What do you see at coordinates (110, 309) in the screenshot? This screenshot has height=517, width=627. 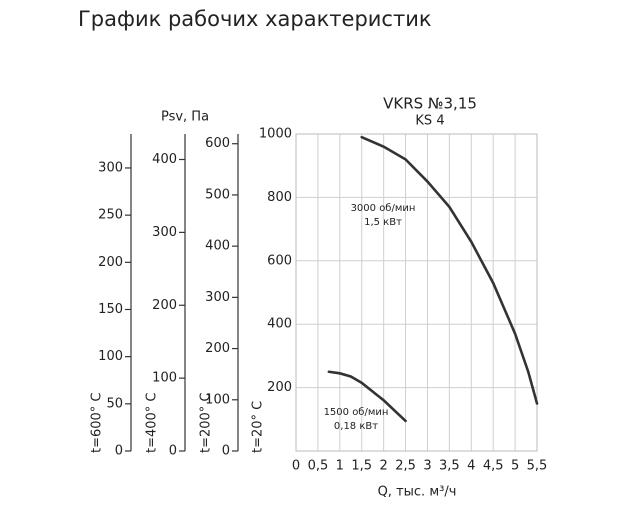 I see `y-tick-label: 150` at bounding box center [110, 309].